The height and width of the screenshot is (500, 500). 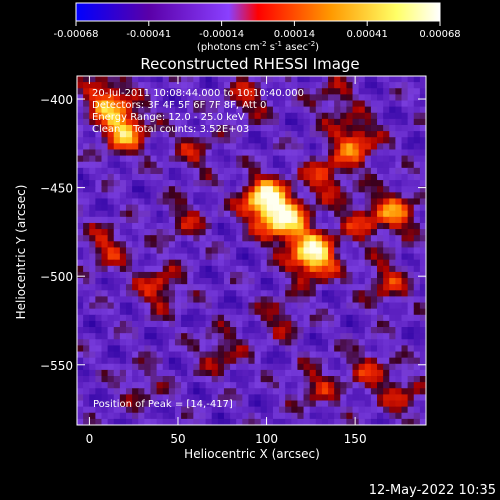 I want to click on chart-title: Reconstructed RHESSI Image, so click(x=249, y=64).